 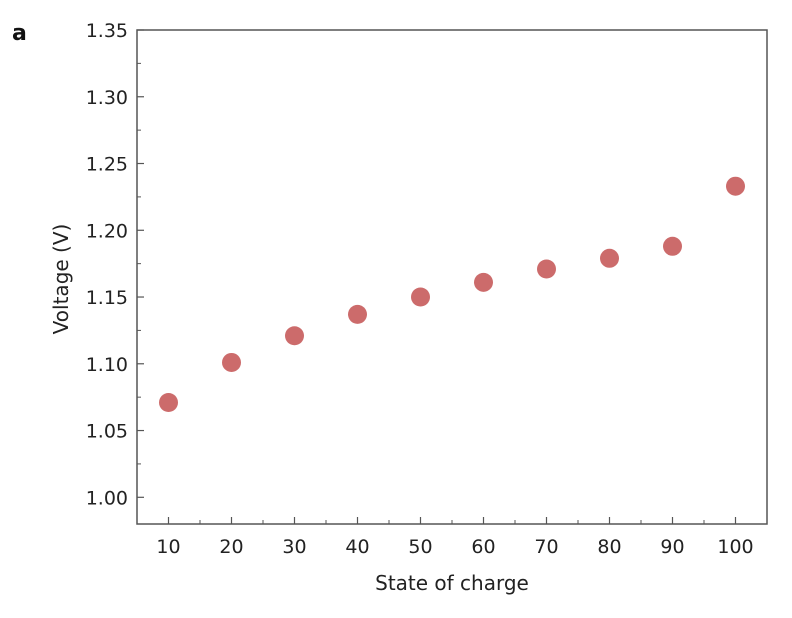 I want to click on y-tick-label: 1.35, so click(x=107, y=31).